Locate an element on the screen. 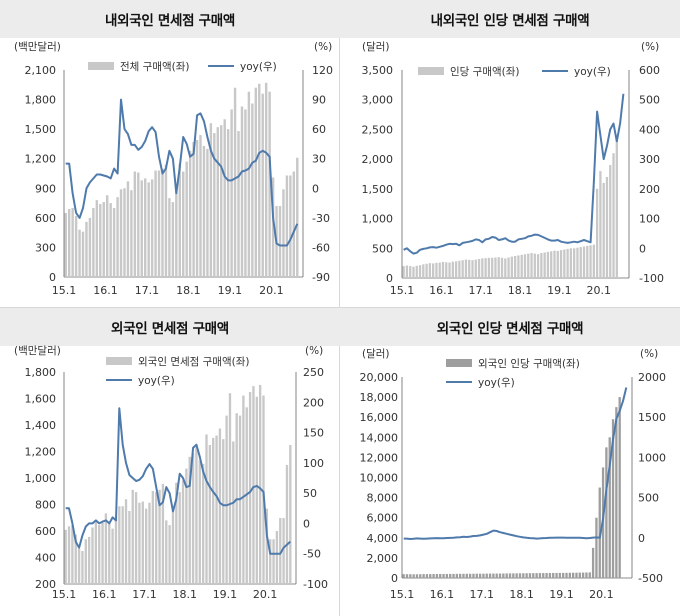 This screenshot has width=680, height=616. right-tick-label: -60 is located at coordinates (321, 247).